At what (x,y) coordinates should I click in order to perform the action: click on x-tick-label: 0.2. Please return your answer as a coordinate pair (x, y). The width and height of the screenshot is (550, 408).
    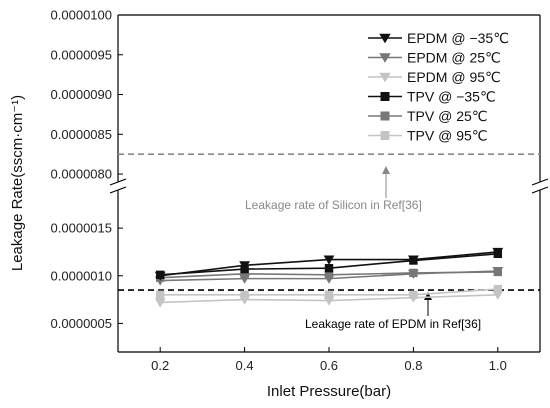
    Looking at the image, I should click on (160, 365).